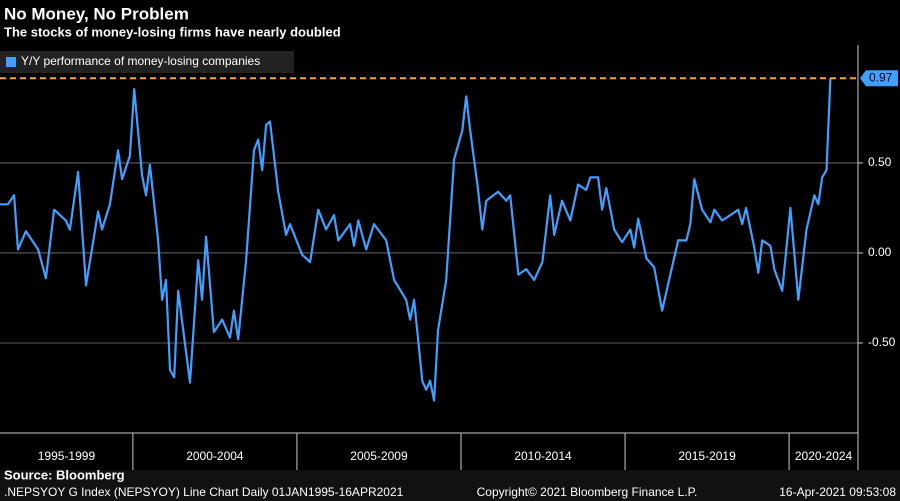 The height and width of the screenshot is (501, 900). What do you see at coordinates (882, 342) in the screenshot?
I see `y-tick-label: -0.50` at bounding box center [882, 342].